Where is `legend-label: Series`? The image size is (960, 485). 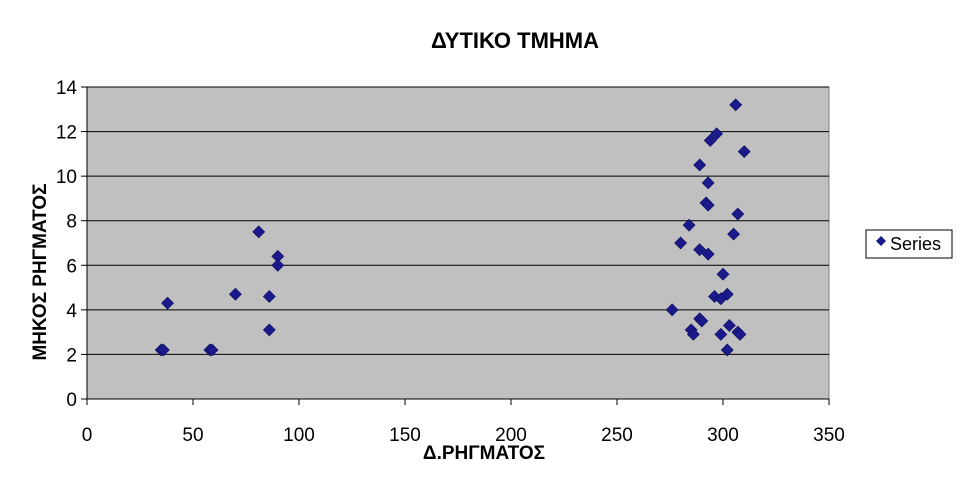 legend-label: Series is located at coordinates (915, 244).